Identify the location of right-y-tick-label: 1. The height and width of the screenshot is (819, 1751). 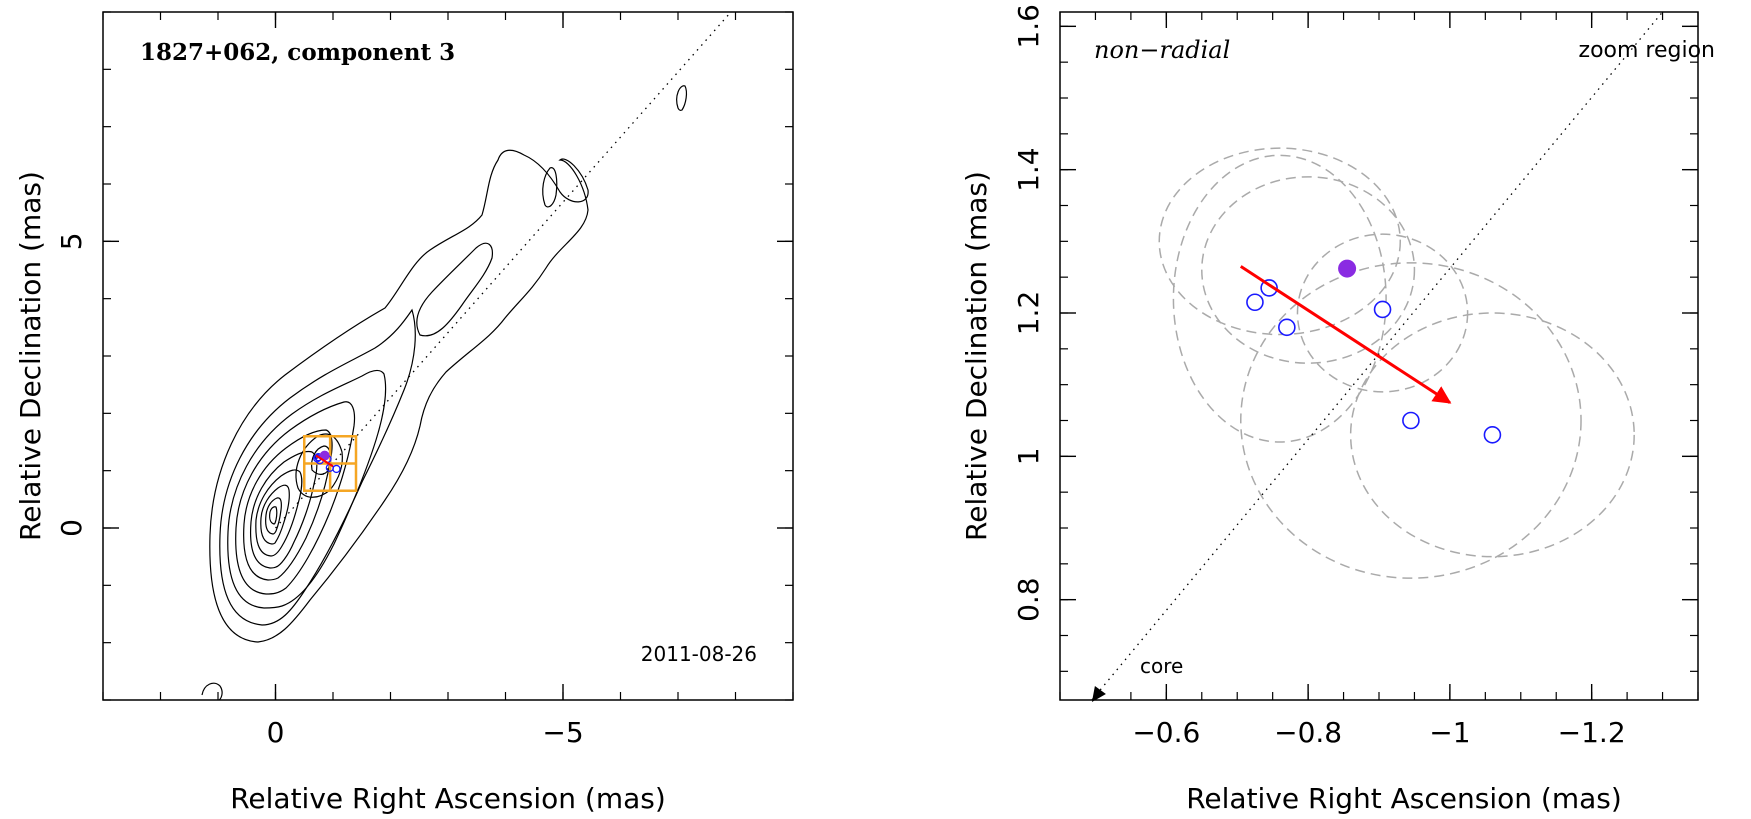
(1028, 456).